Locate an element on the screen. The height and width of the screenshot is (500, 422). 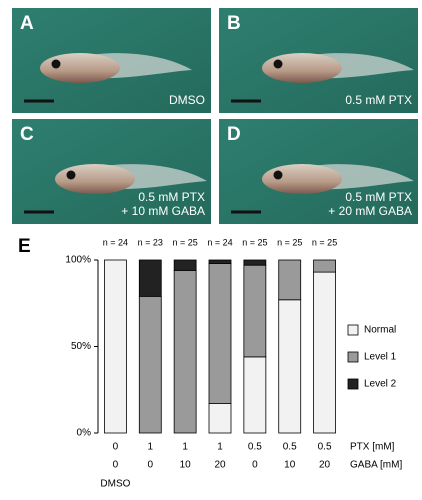
control-label: DMSO is located at coordinates (115, 484).